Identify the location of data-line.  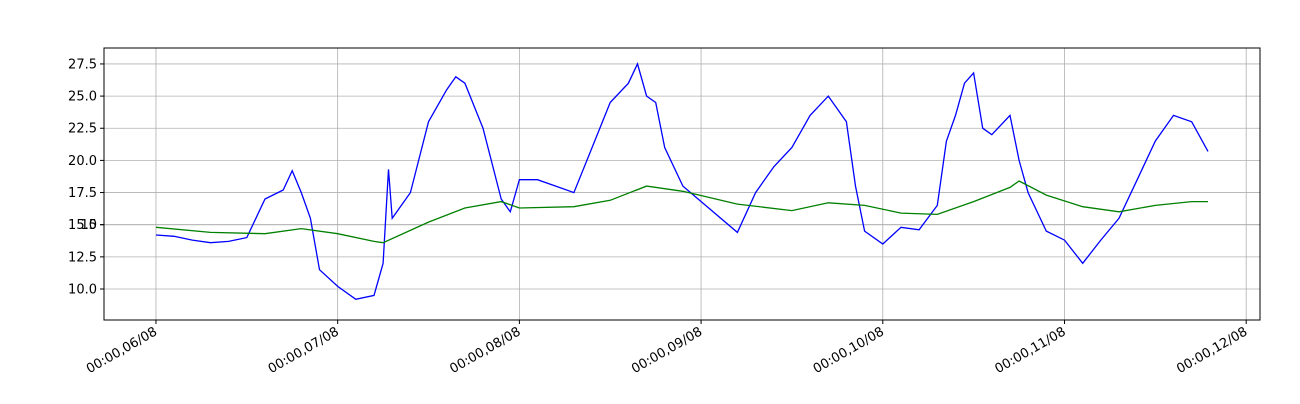
(681, 212).